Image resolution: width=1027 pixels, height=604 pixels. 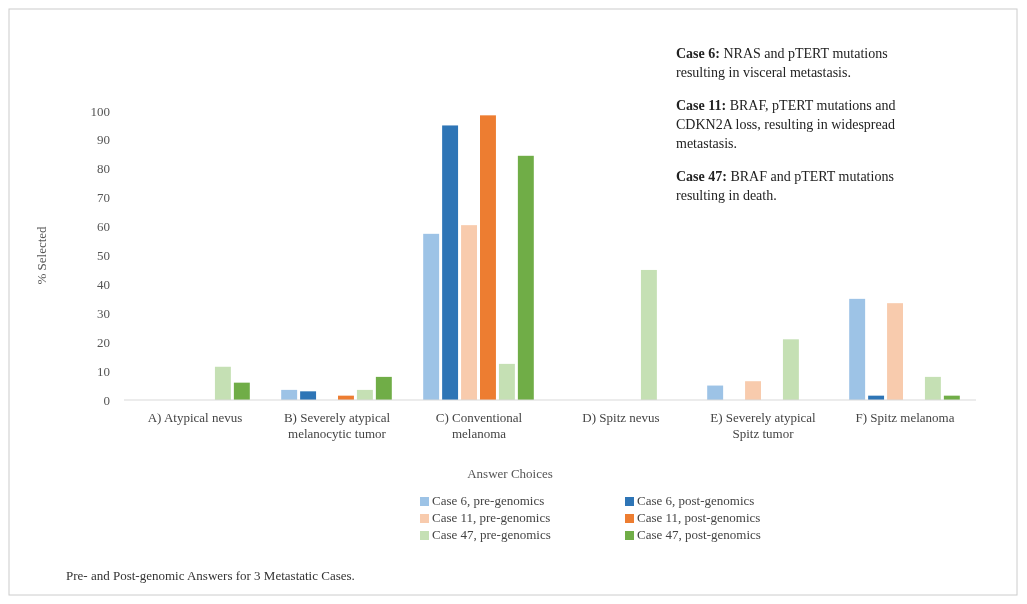 I want to click on y-tick-label: 0, so click(x=106, y=400).